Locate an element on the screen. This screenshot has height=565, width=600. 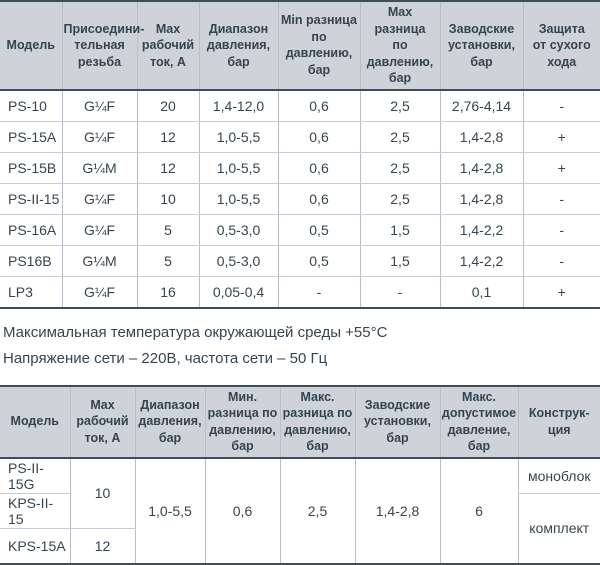
cell-model: PS-10 is located at coordinates (31, 105).